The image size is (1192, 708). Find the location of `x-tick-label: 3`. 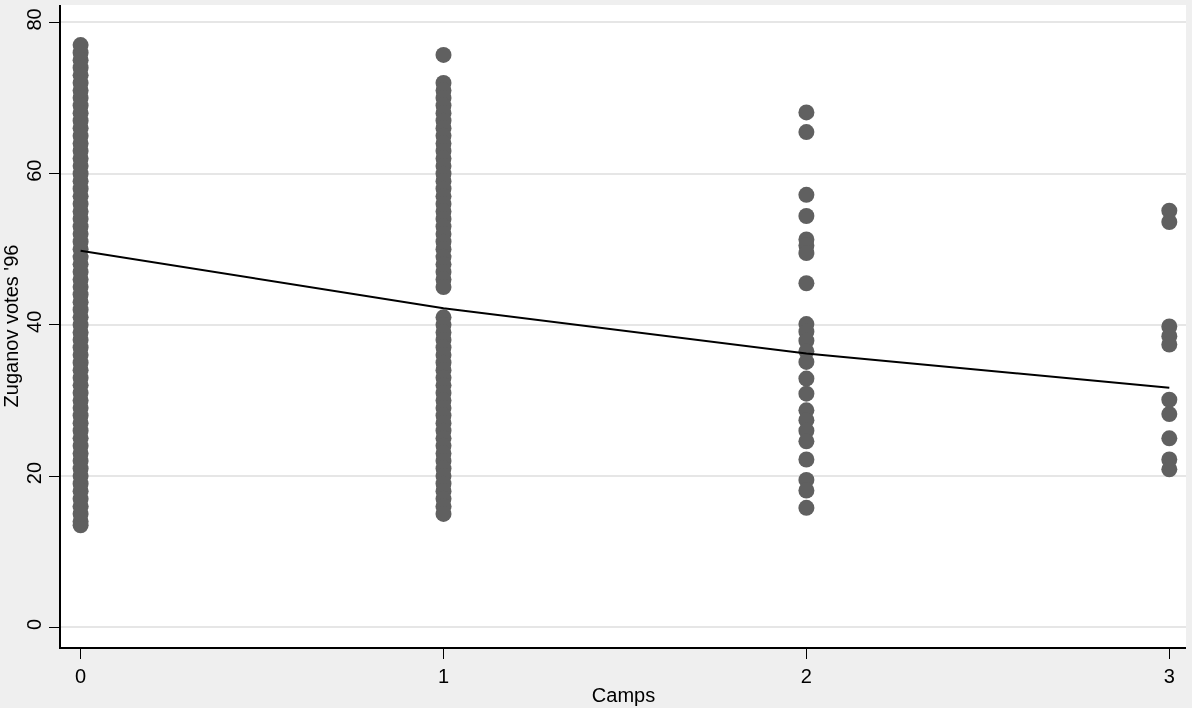

x-tick-label: 3 is located at coordinates (1169, 675).